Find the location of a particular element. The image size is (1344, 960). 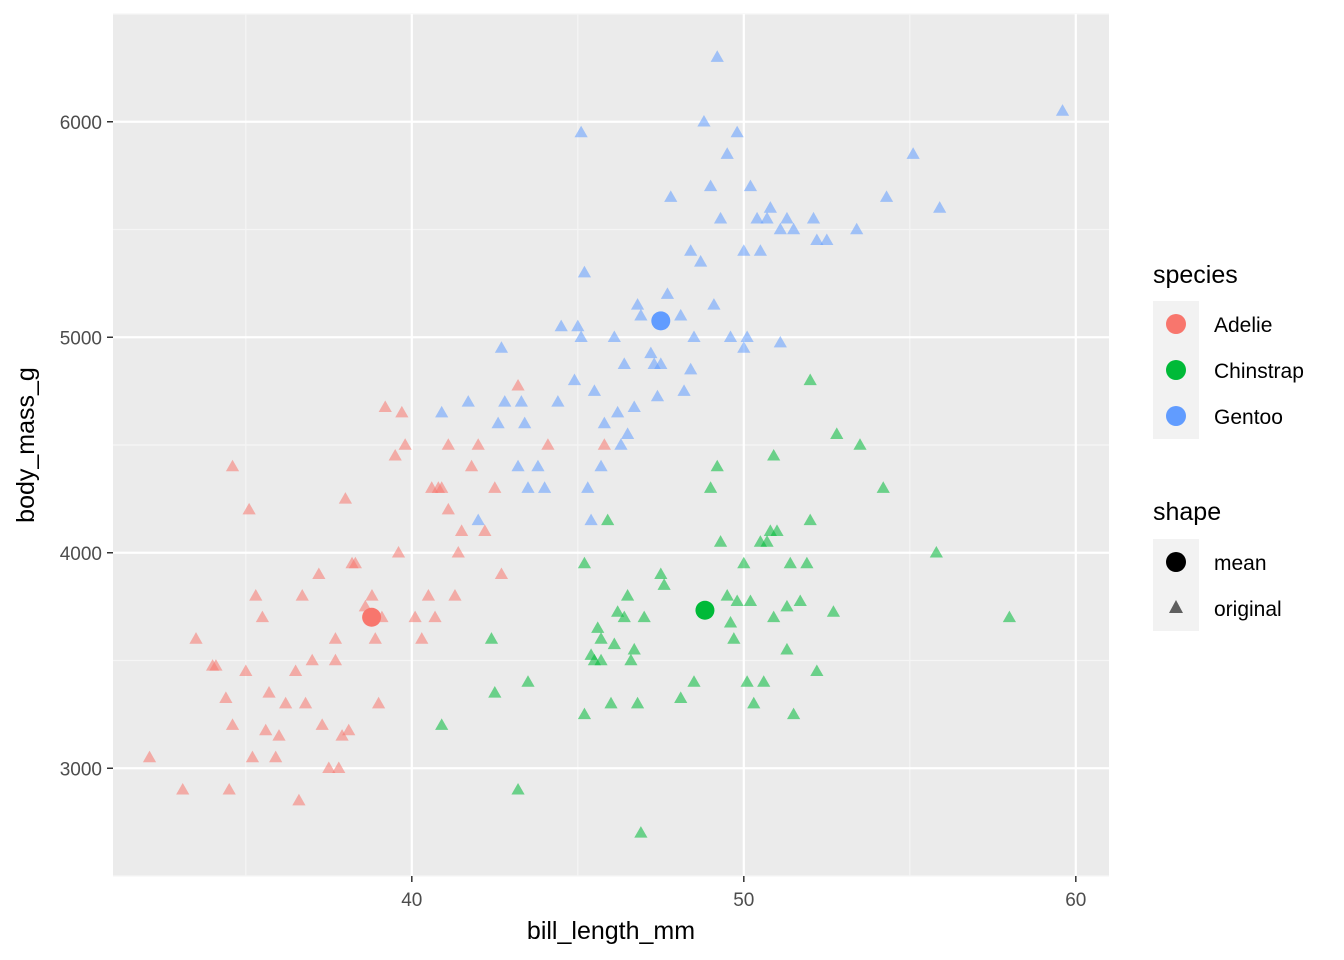

x-axis-title: bill_length_mm is located at coordinates (611, 931).